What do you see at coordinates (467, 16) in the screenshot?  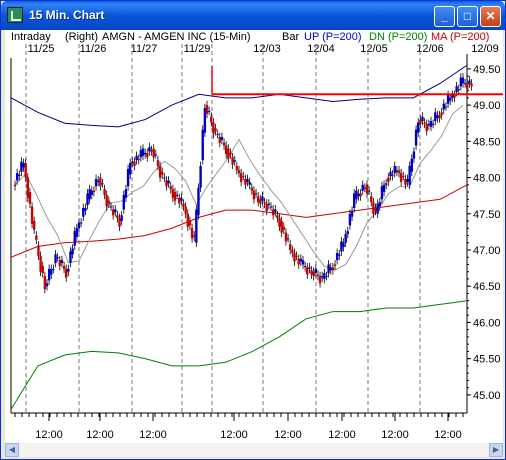 I see `maximize-button: □` at bounding box center [467, 16].